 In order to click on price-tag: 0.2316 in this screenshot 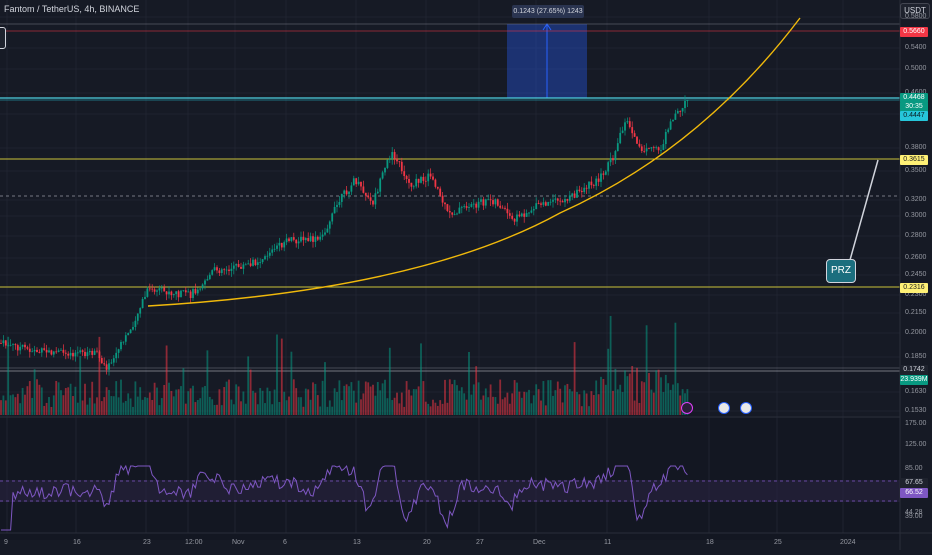, I will do `click(914, 288)`.